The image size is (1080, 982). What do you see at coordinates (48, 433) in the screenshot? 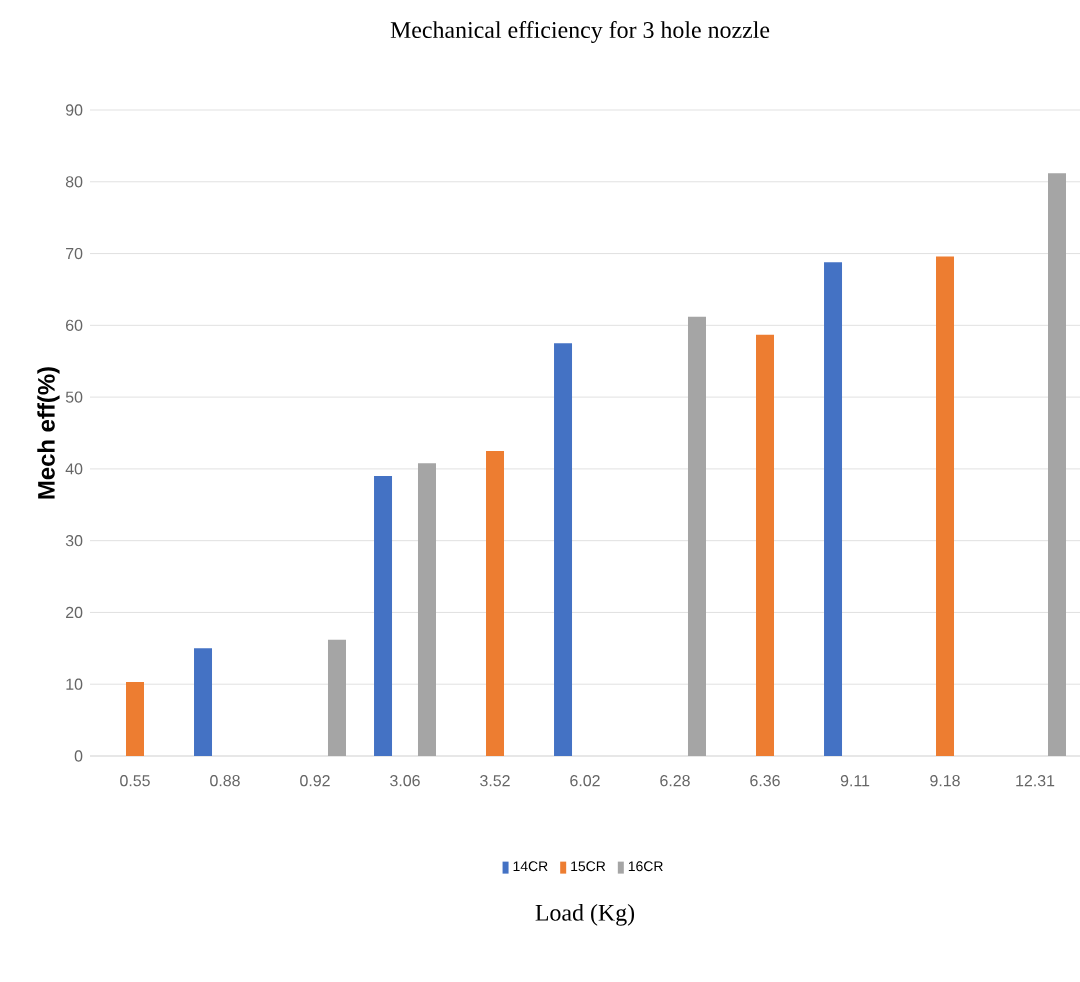
I see `y-axis-title: Mech eff(%)` at bounding box center [48, 433].